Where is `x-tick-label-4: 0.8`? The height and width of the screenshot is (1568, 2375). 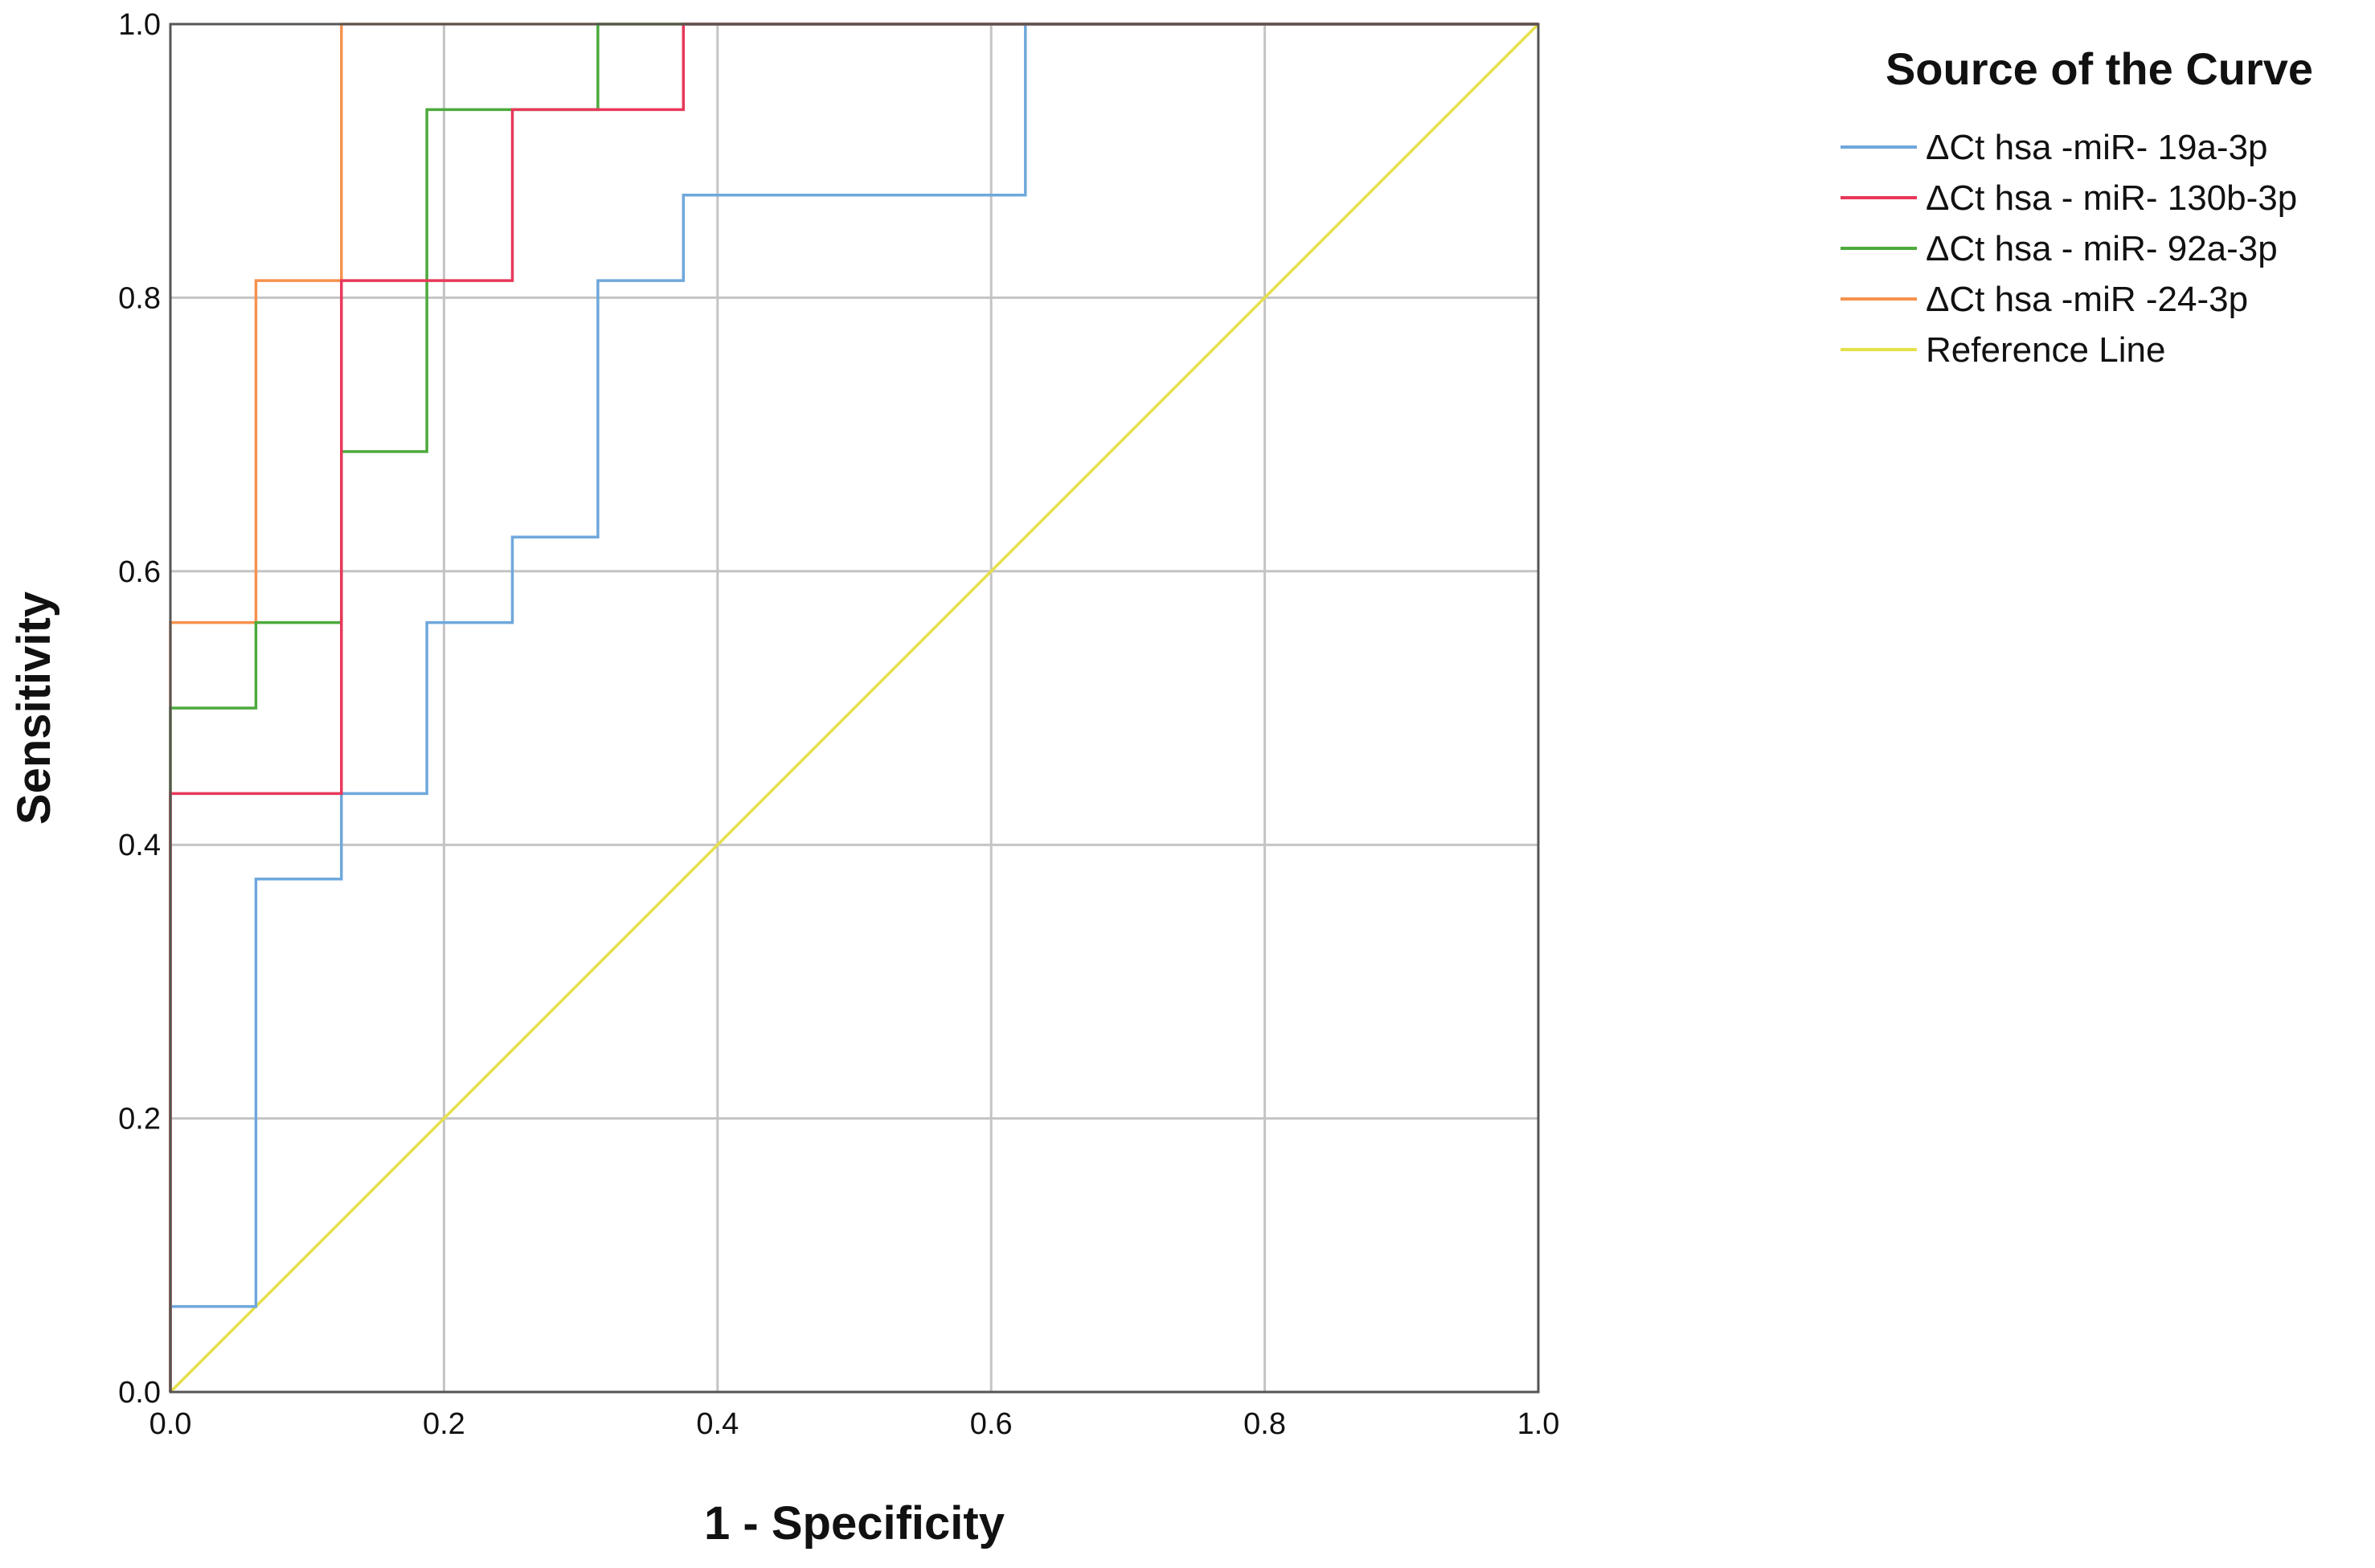
x-tick-label-4: 0.8 is located at coordinates (1264, 1424).